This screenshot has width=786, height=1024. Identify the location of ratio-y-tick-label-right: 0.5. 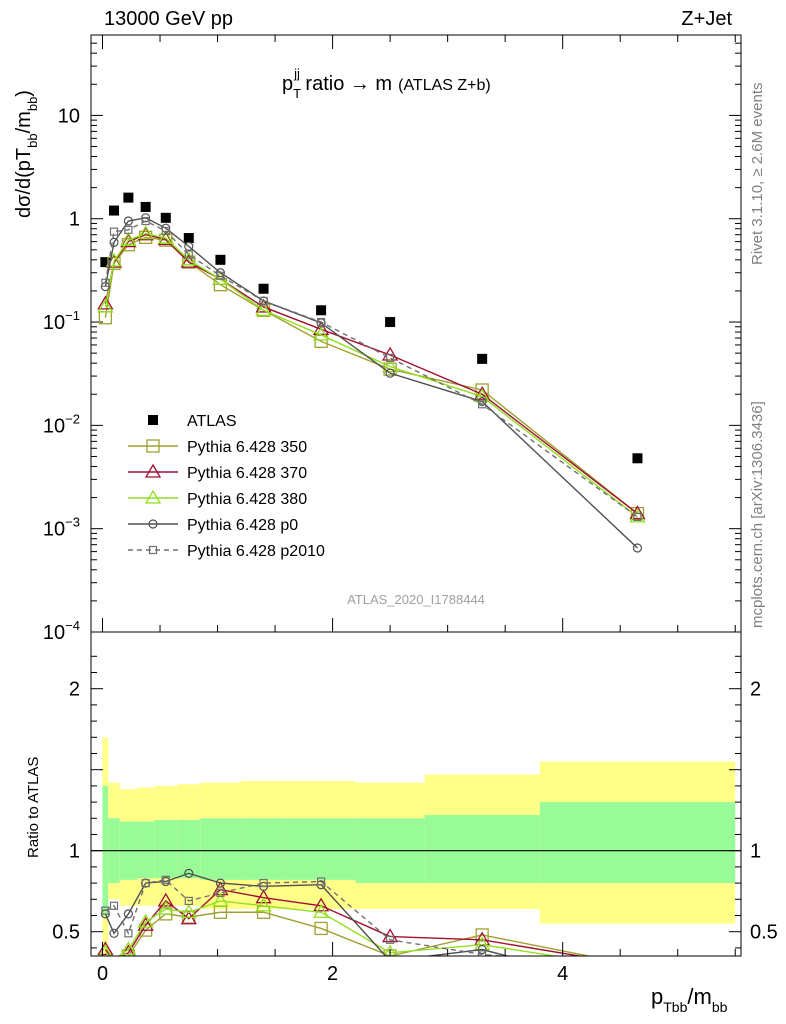
(764, 933).